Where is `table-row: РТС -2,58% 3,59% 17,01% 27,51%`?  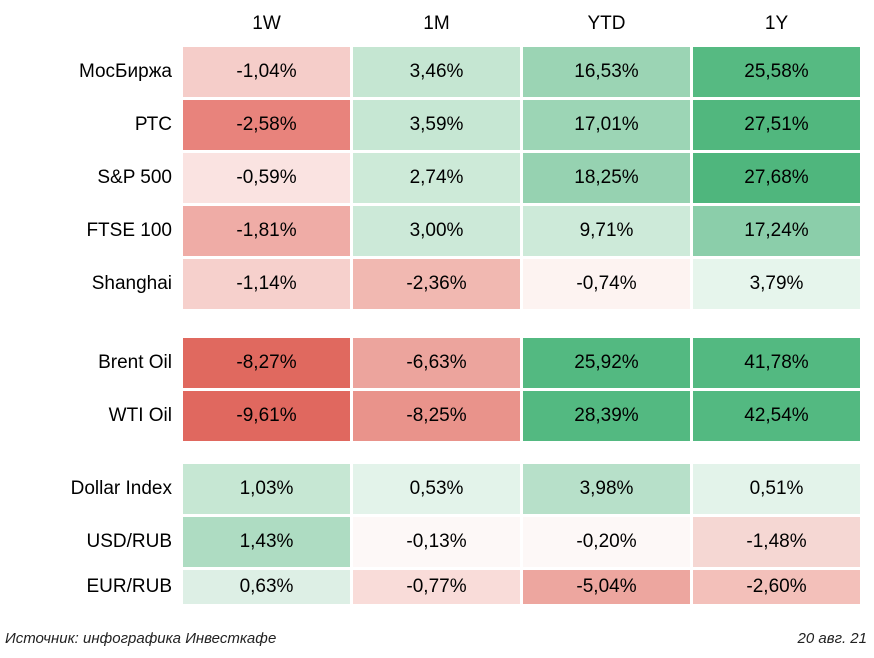
table-row: РТС -2,58% 3,59% 17,01% 27,51% is located at coordinates (437, 125).